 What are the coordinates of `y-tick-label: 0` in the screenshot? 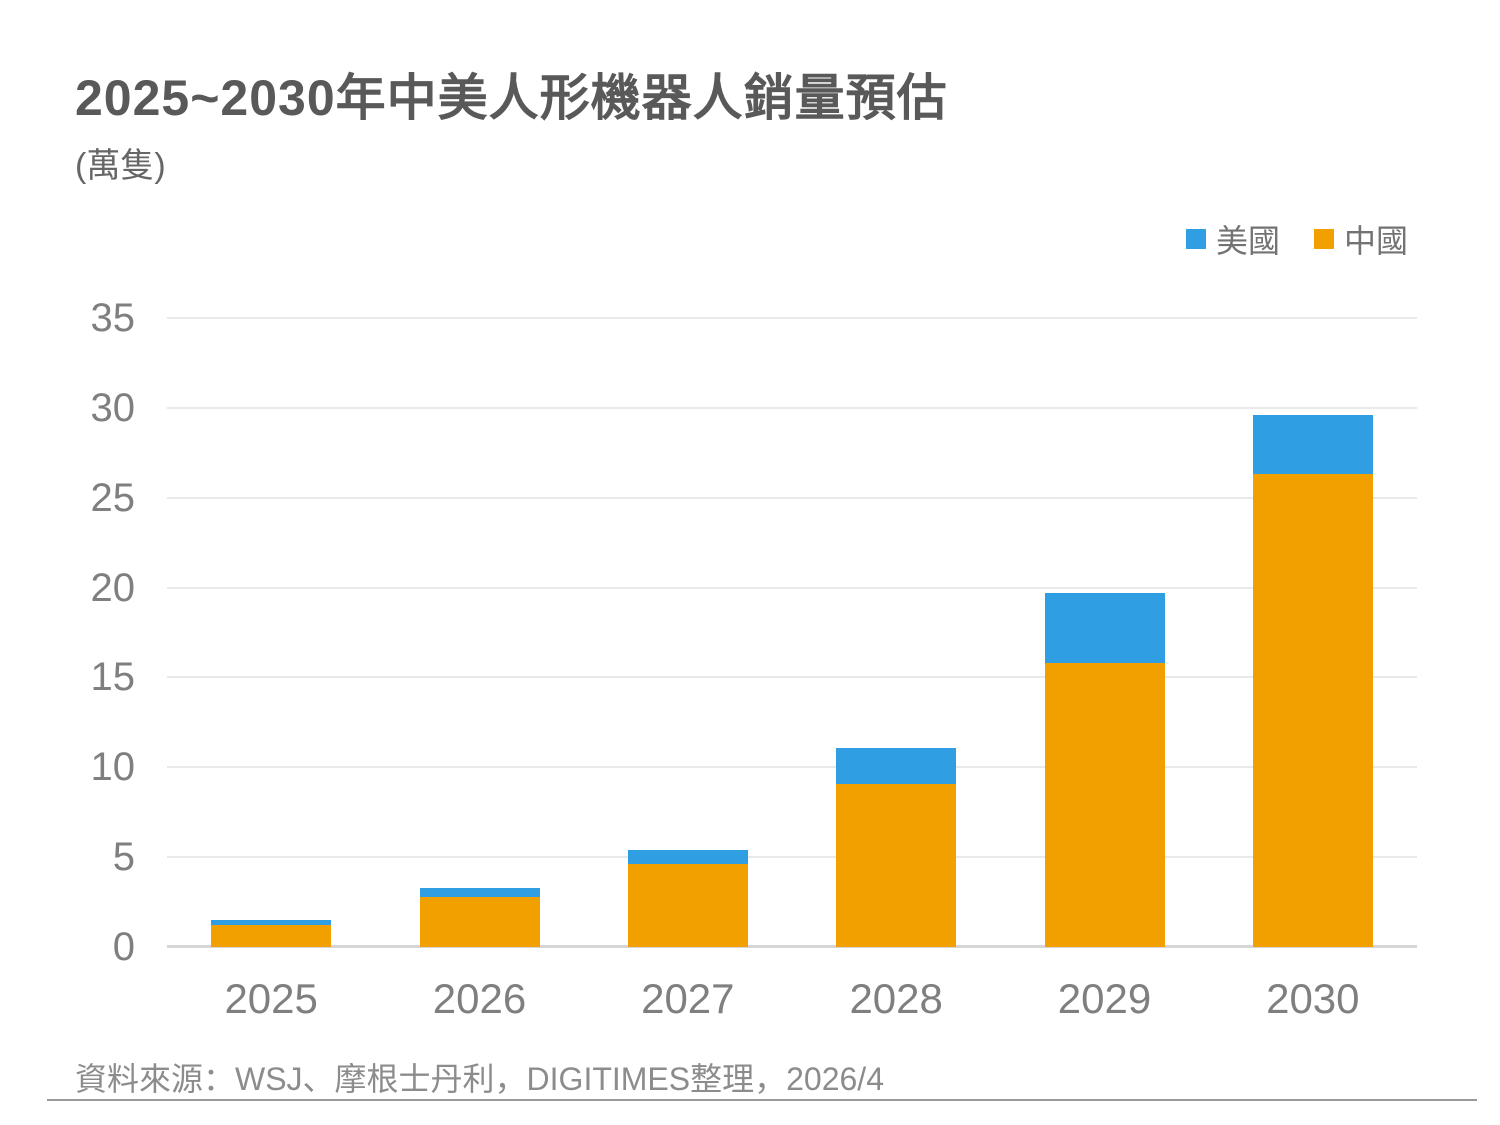 It's located at (123, 947).